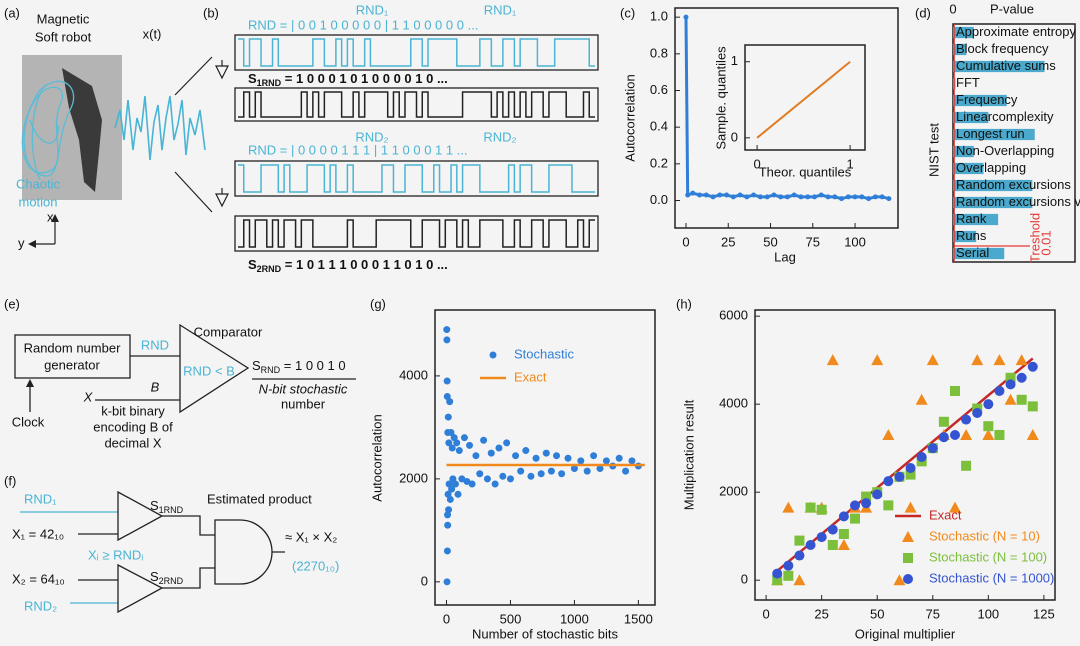 Image resolution: width=1080 pixels, height=646 pixels. I want to click on y-tick-label: 1.0, so click(659, 16).